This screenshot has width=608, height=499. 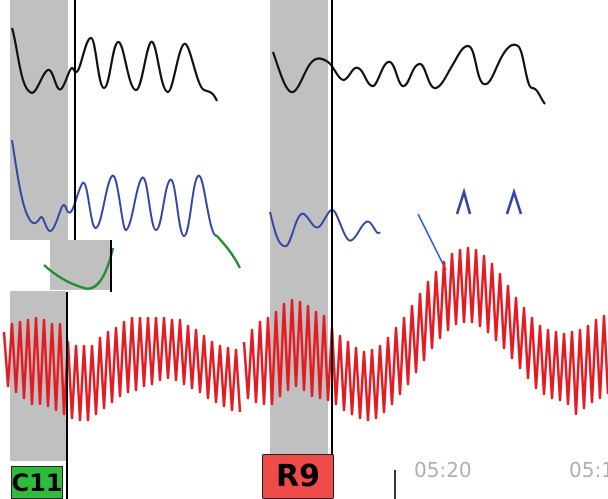 What do you see at coordinates (443, 470) in the screenshot?
I see `time-label-1: 05:20` at bounding box center [443, 470].